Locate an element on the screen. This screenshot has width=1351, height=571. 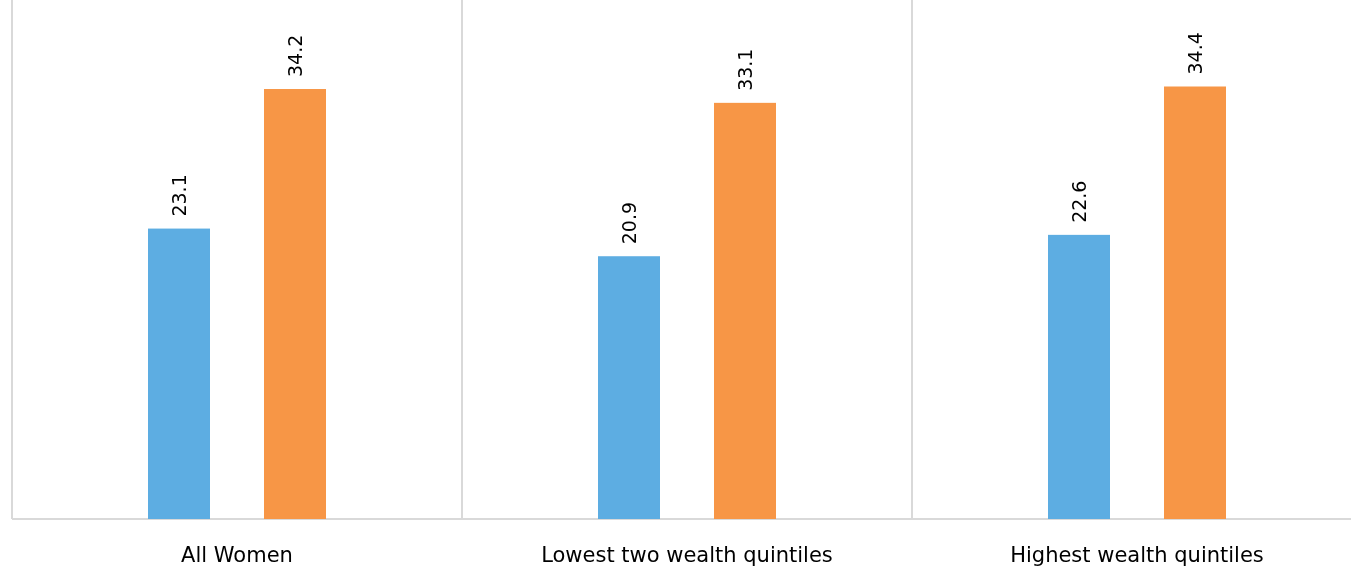
data-label: 23.1 is located at coordinates (179, 195).